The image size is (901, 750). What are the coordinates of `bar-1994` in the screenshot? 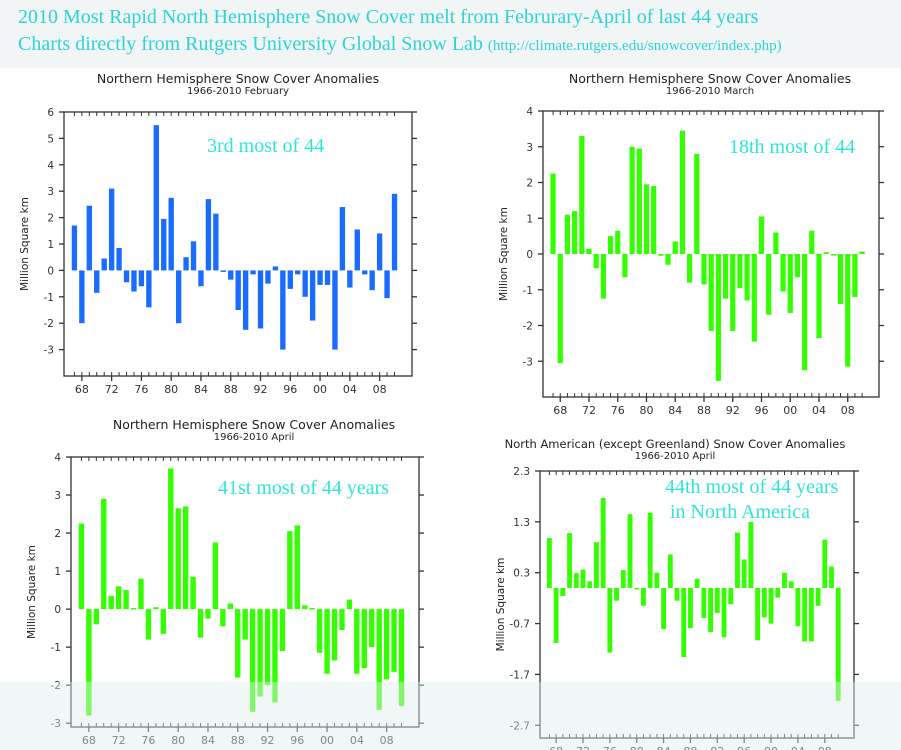 It's located at (275, 268).